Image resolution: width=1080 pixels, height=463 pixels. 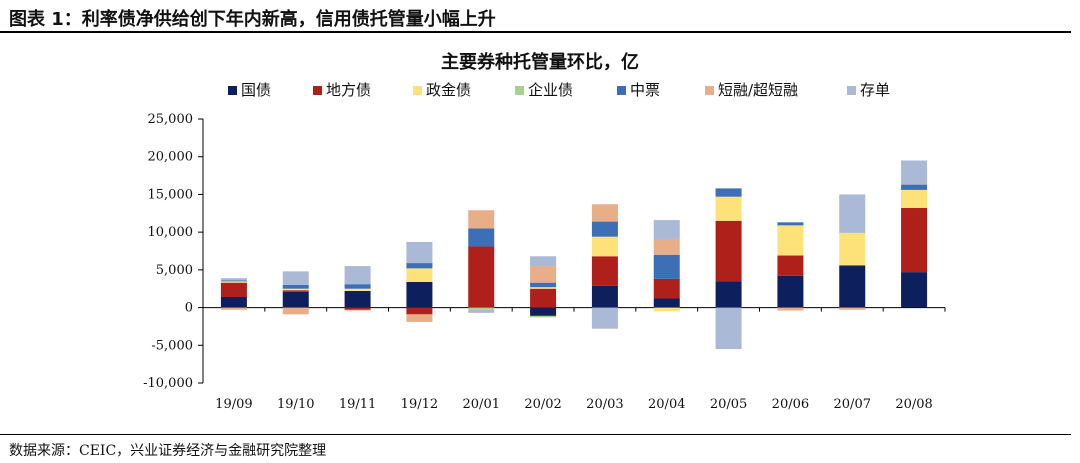 What do you see at coordinates (913, 404) in the screenshot?
I see `x-tick-label: 20/08` at bounding box center [913, 404].